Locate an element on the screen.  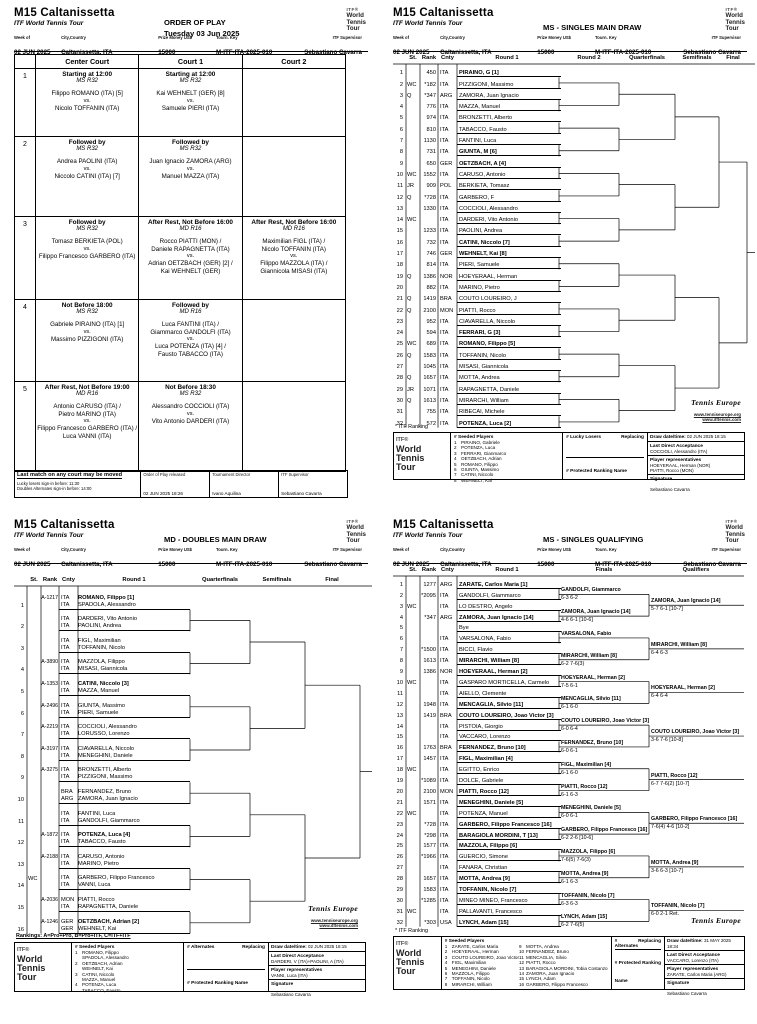
match-number: 1 is located at coordinates (25, 102).